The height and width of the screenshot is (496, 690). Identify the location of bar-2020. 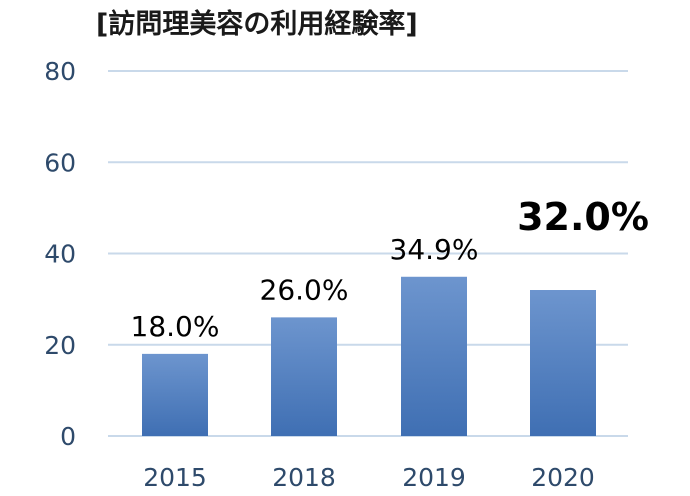
(563, 363).